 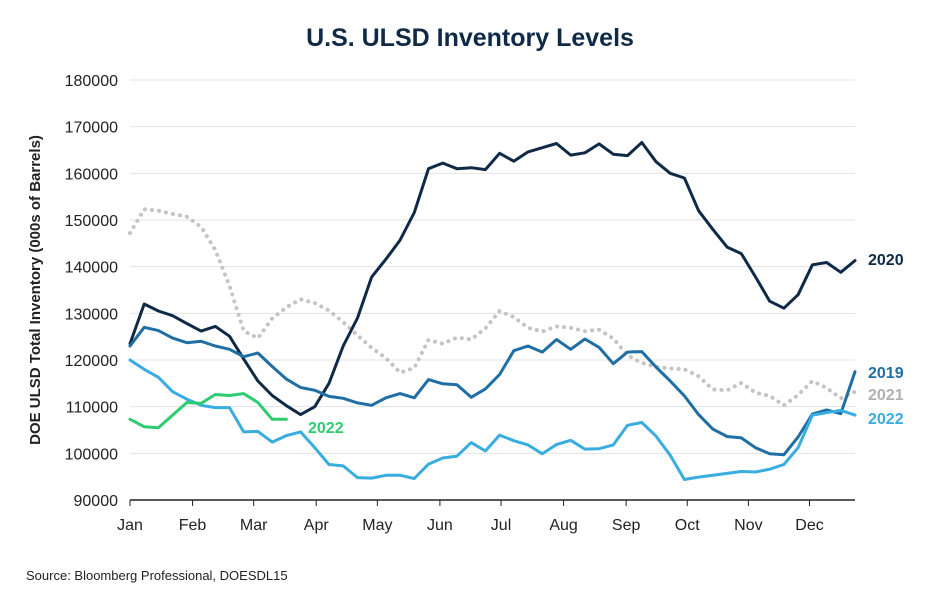 What do you see at coordinates (317, 525) in the screenshot?
I see `x-tick-label: Apr` at bounding box center [317, 525].